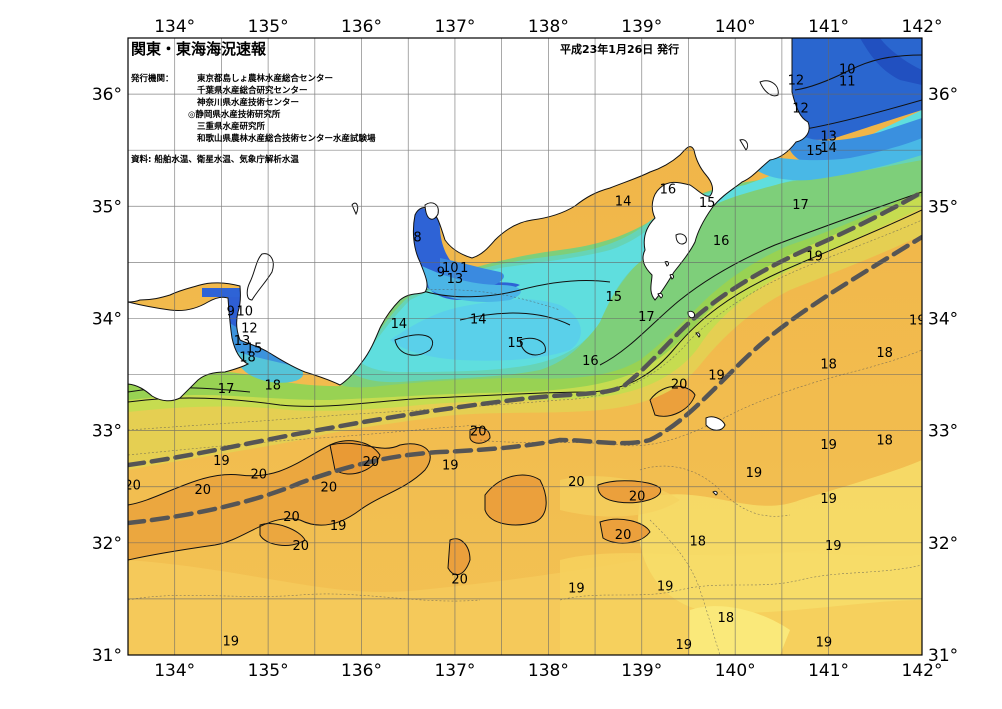  What do you see at coordinates (107, 656) in the screenshot?
I see `lat-label-left: 31°` at bounding box center [107, 656].